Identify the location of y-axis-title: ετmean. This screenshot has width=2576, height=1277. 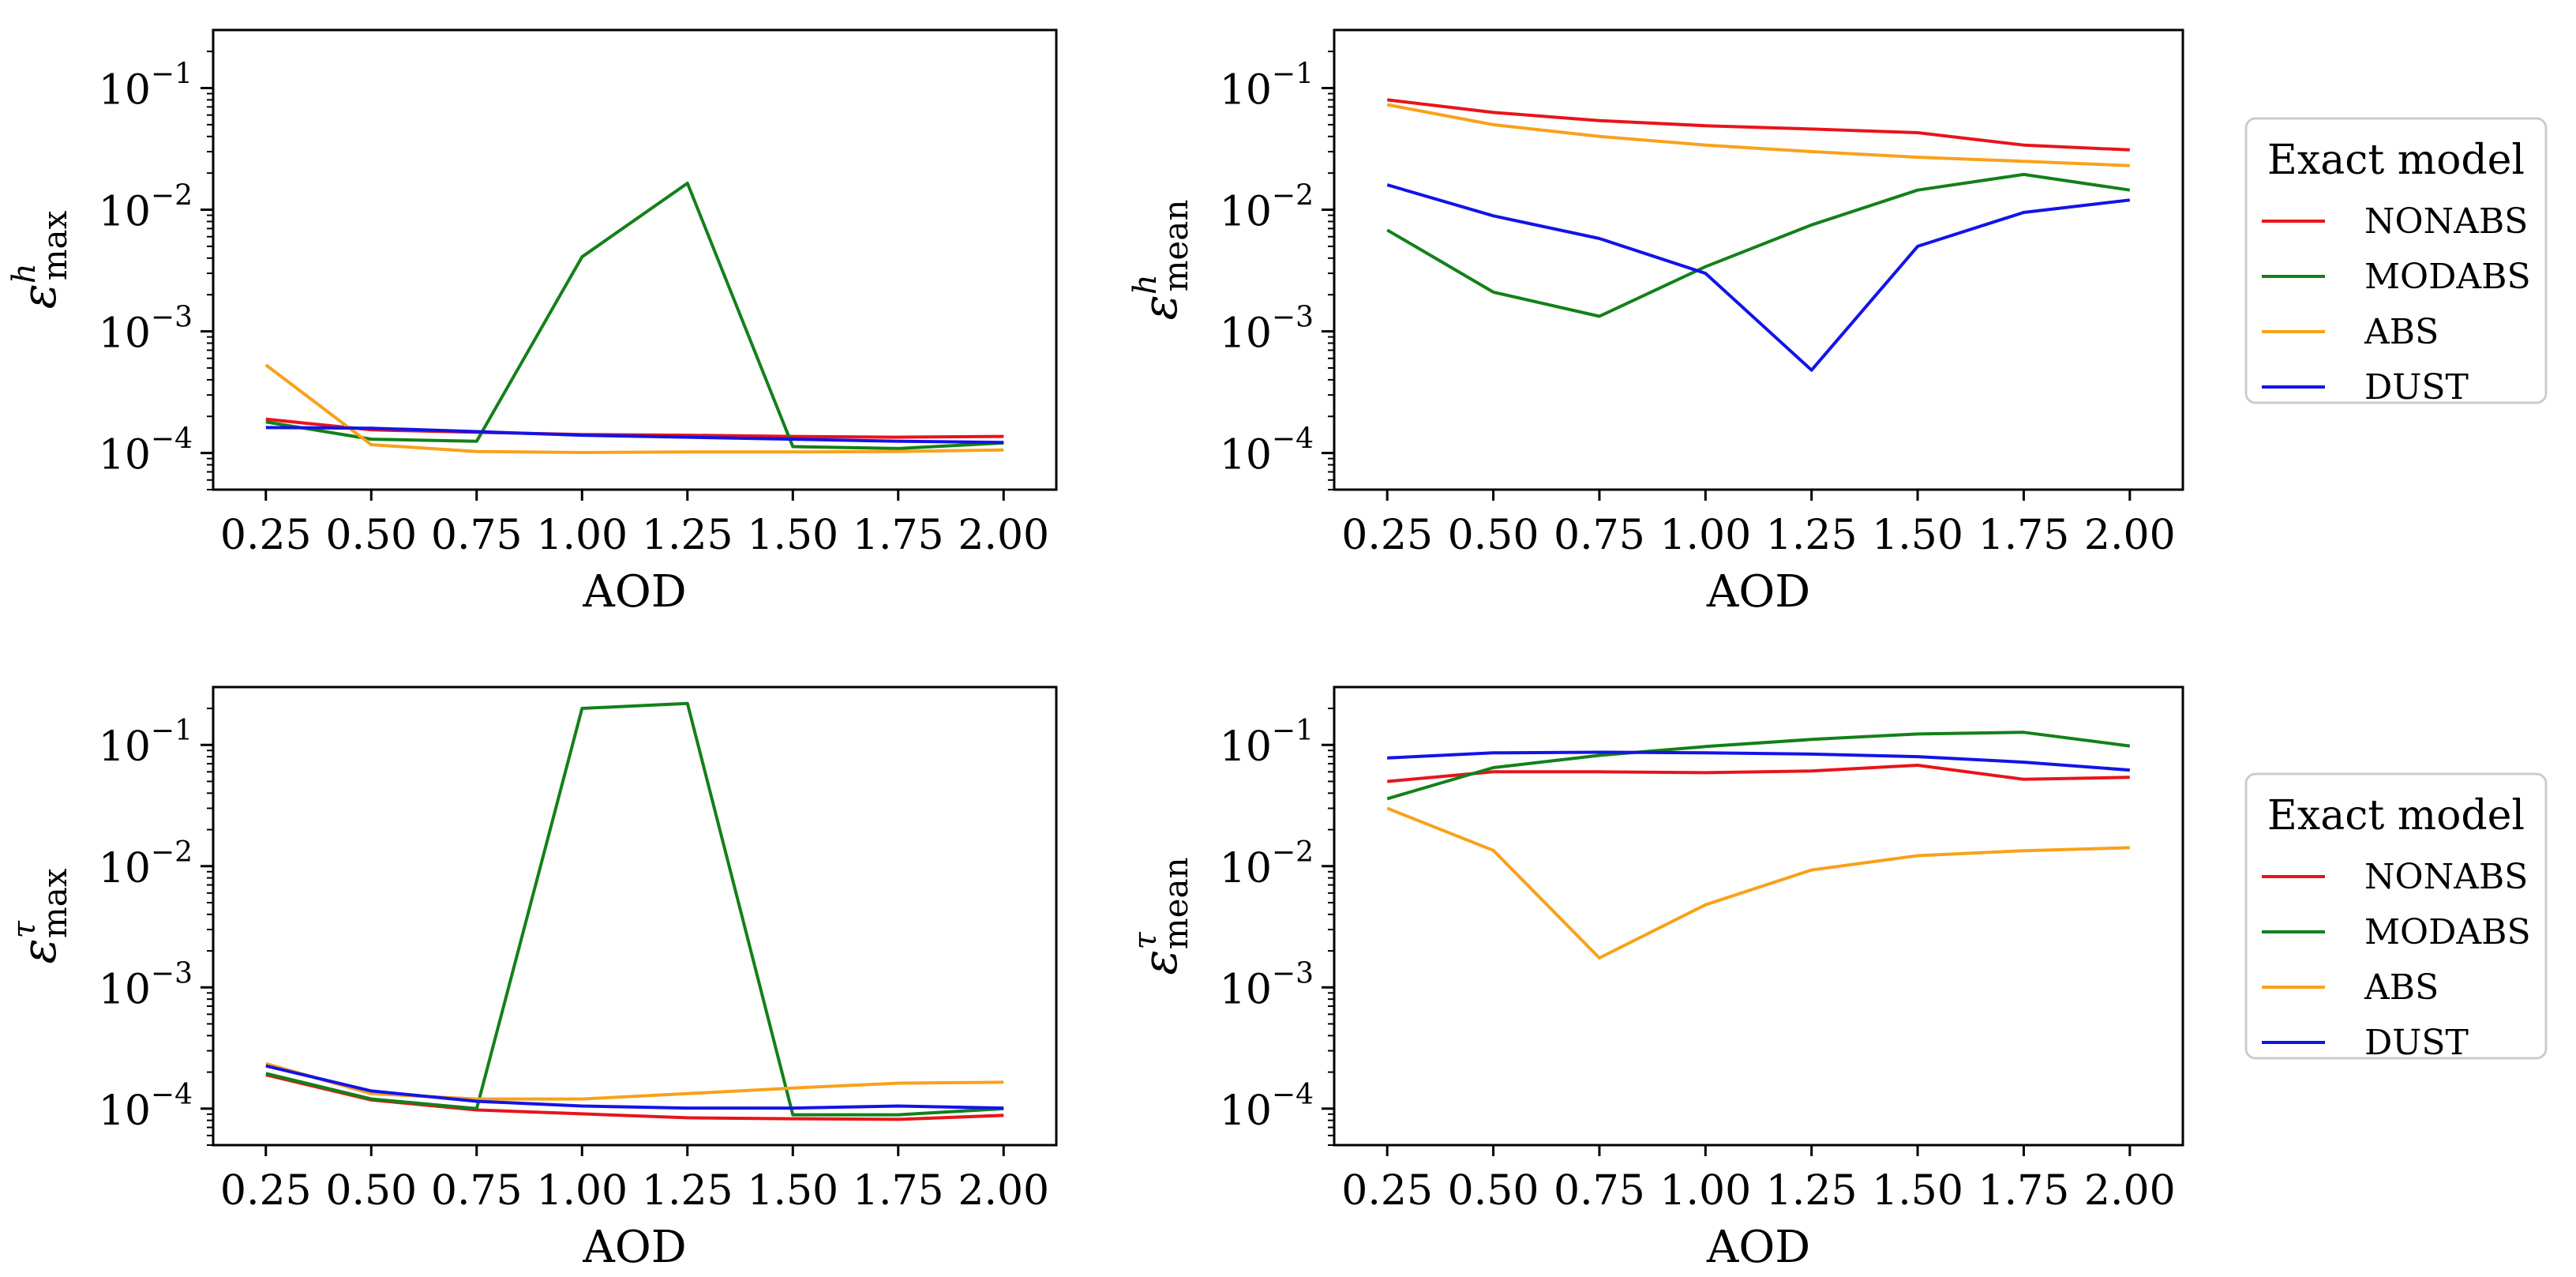
(1161, 916).